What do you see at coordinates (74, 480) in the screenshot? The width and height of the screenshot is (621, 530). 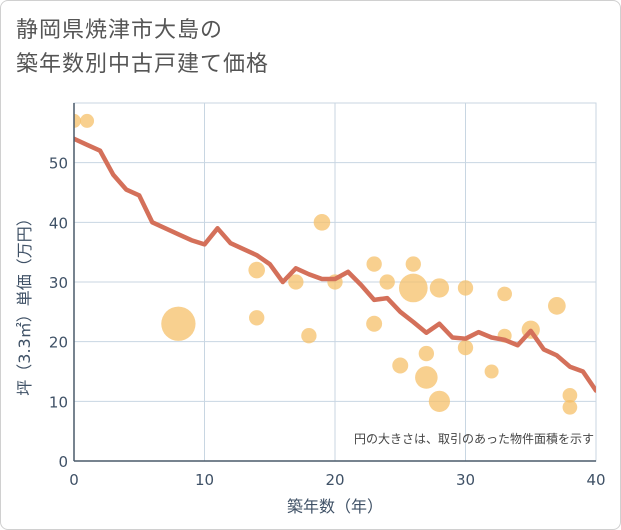 I see `x-tick-label: 0` at bounding box center [74, 480].